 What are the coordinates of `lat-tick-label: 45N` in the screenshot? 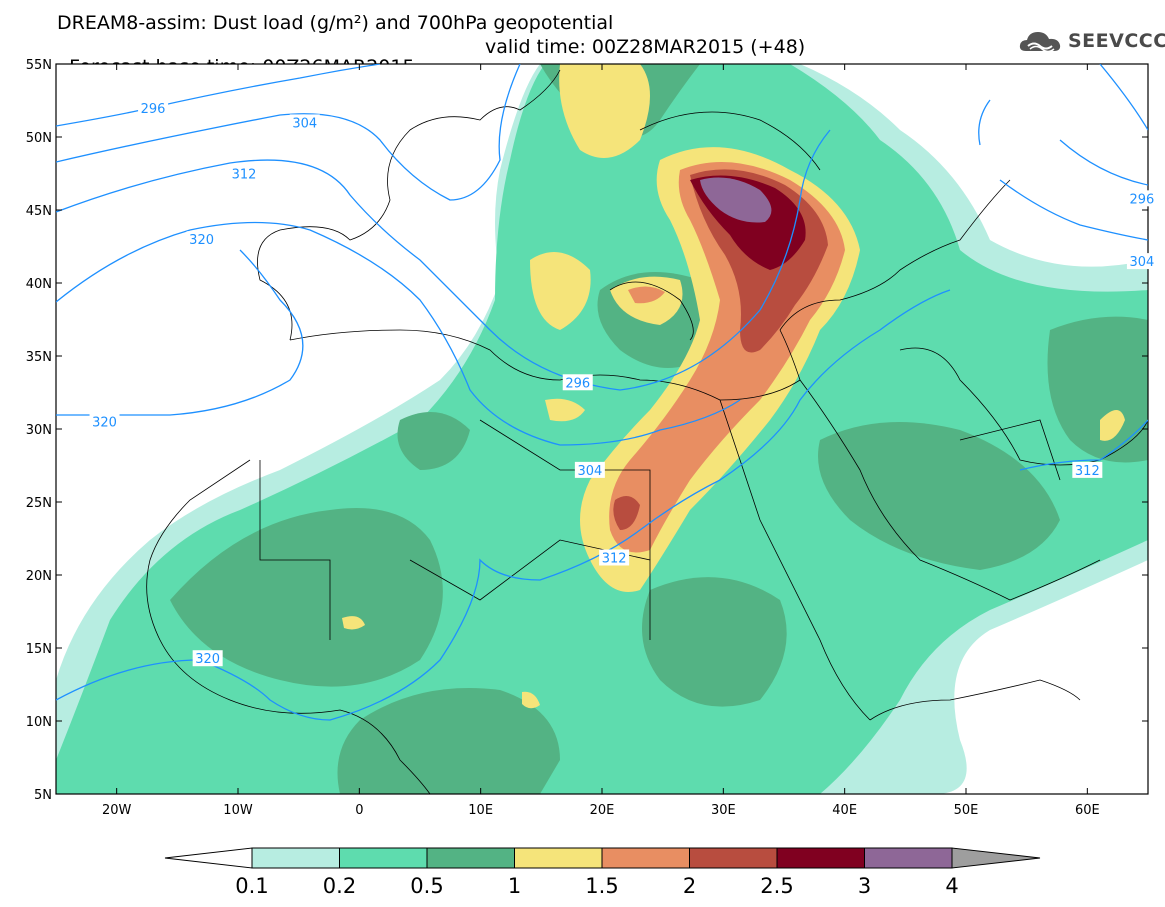 It's located at (39, 211).